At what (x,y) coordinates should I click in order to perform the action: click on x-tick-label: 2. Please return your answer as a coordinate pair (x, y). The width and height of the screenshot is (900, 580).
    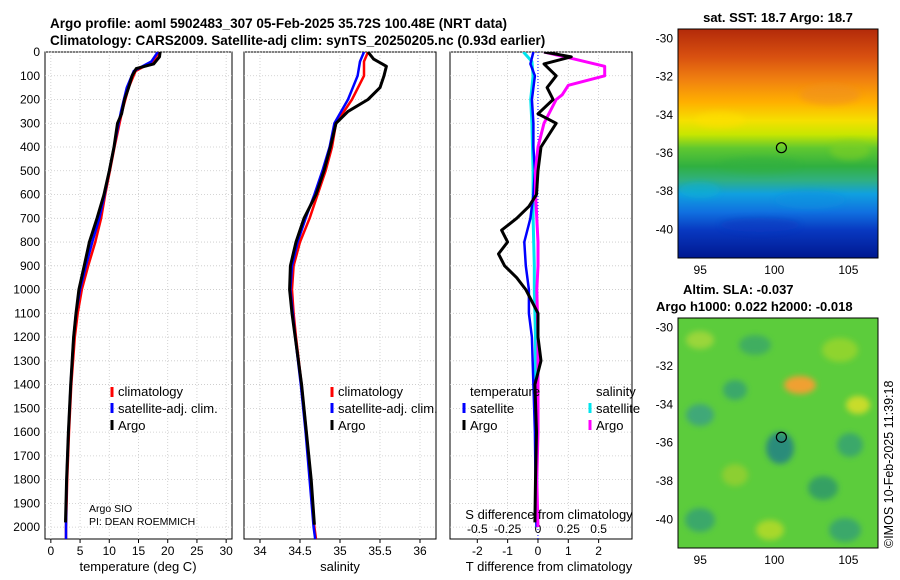
    Looking at the image, I should click on (598, 551).